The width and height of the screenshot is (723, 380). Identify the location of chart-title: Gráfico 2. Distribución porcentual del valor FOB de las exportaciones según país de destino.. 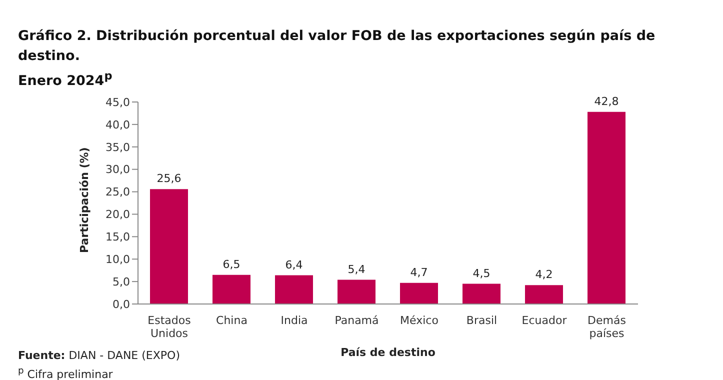
(337, 46).